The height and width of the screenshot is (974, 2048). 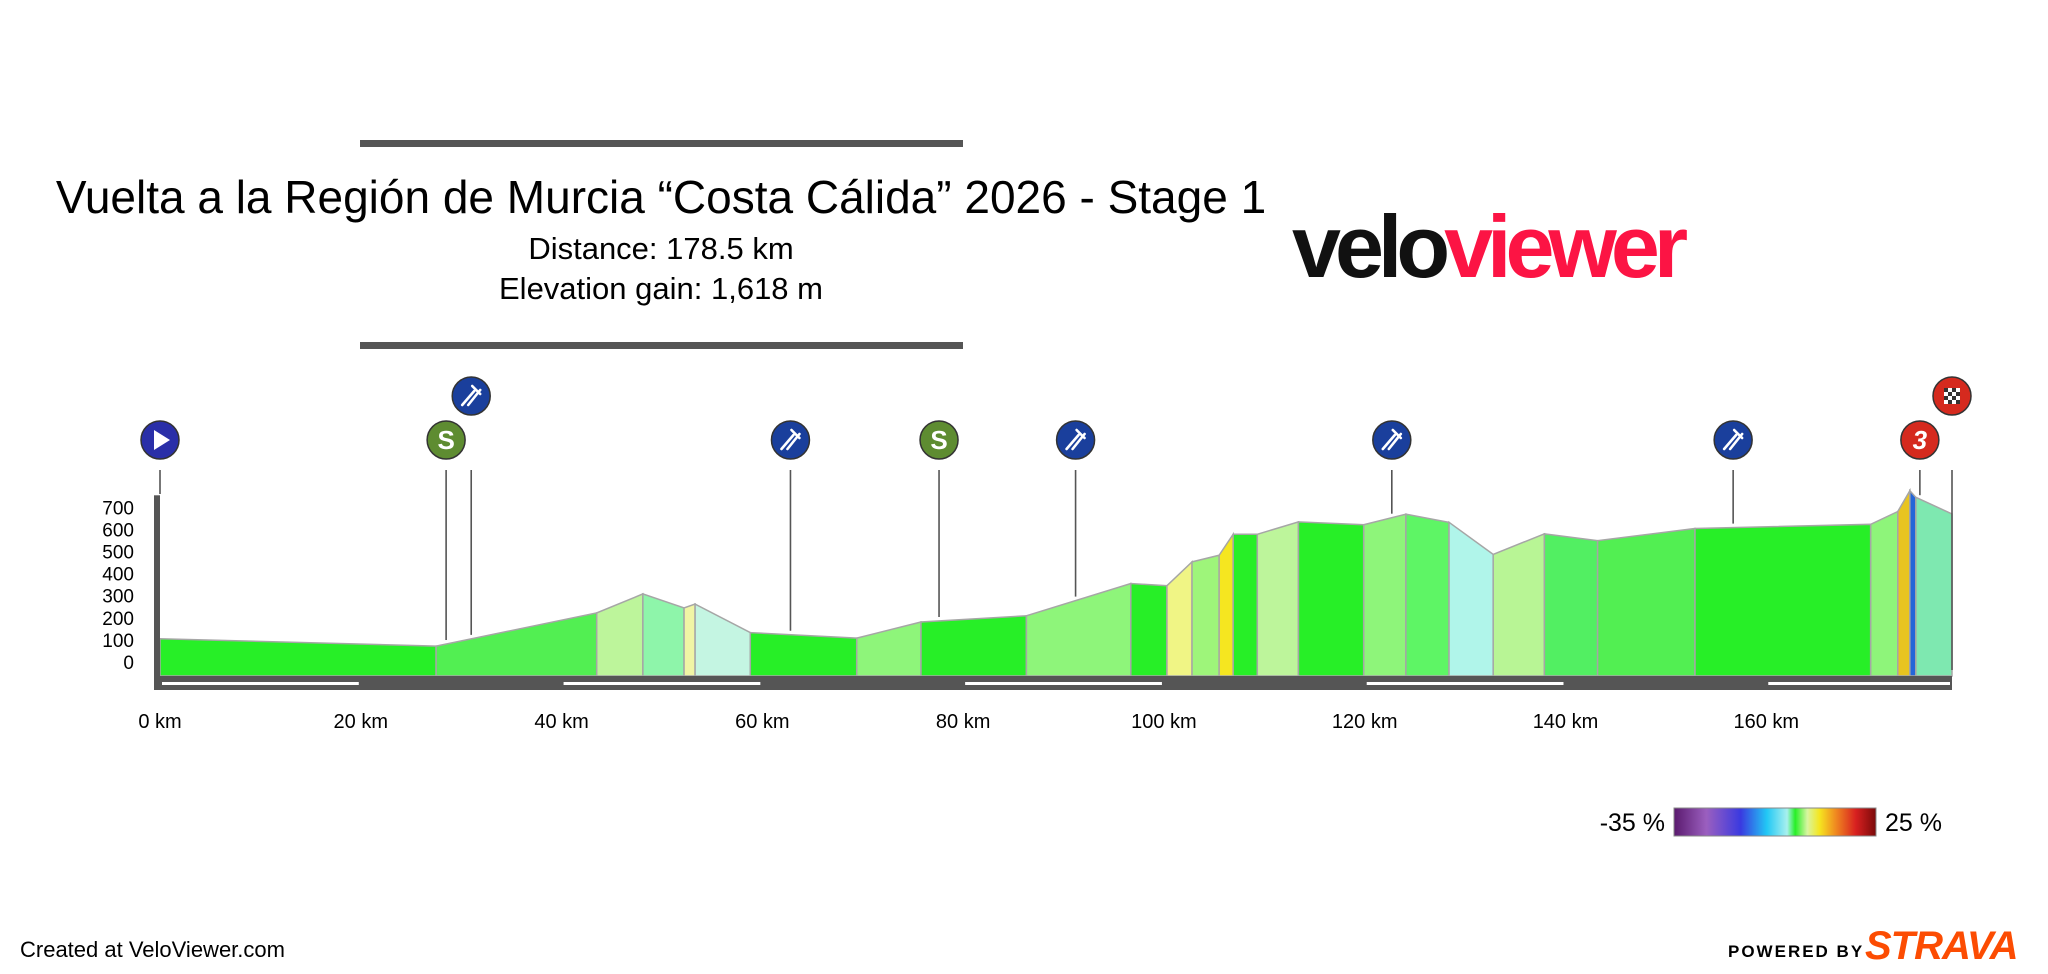 I want to click on finish-flag-icon, so click(x=1952, y=396).